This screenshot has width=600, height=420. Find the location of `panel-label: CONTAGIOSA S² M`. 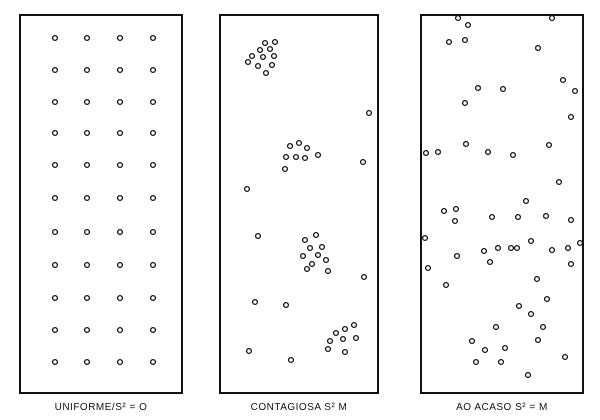

panel-label: CONTAGIOSA S² M is located at coordinates (299, 407).